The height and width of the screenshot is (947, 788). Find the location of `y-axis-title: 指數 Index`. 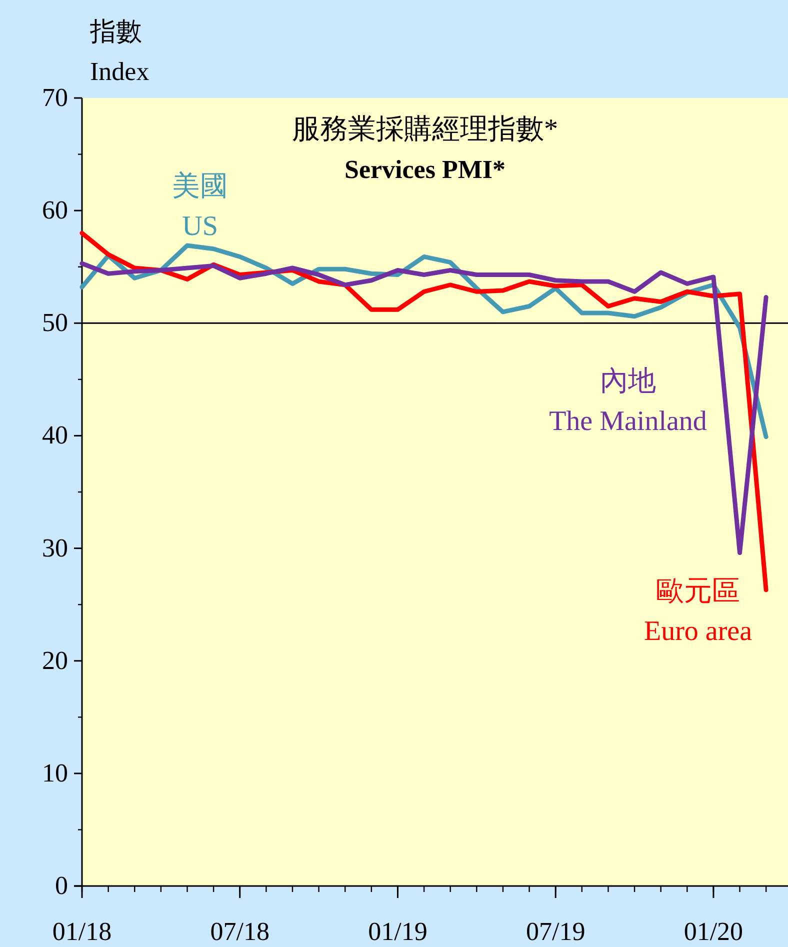

y-axis-title: 指數 Index is located at coordinates (119, 51).